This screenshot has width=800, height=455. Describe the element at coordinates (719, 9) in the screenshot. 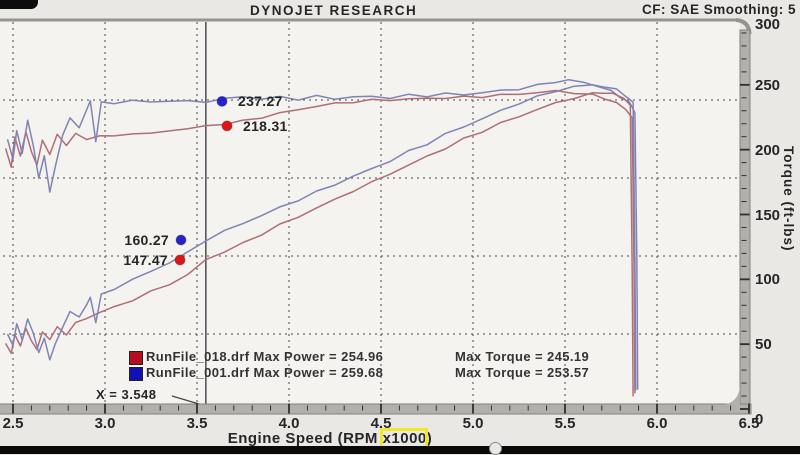

I see `correction-smoothing-label: CF: SAE Smoothing: 5` at that location.